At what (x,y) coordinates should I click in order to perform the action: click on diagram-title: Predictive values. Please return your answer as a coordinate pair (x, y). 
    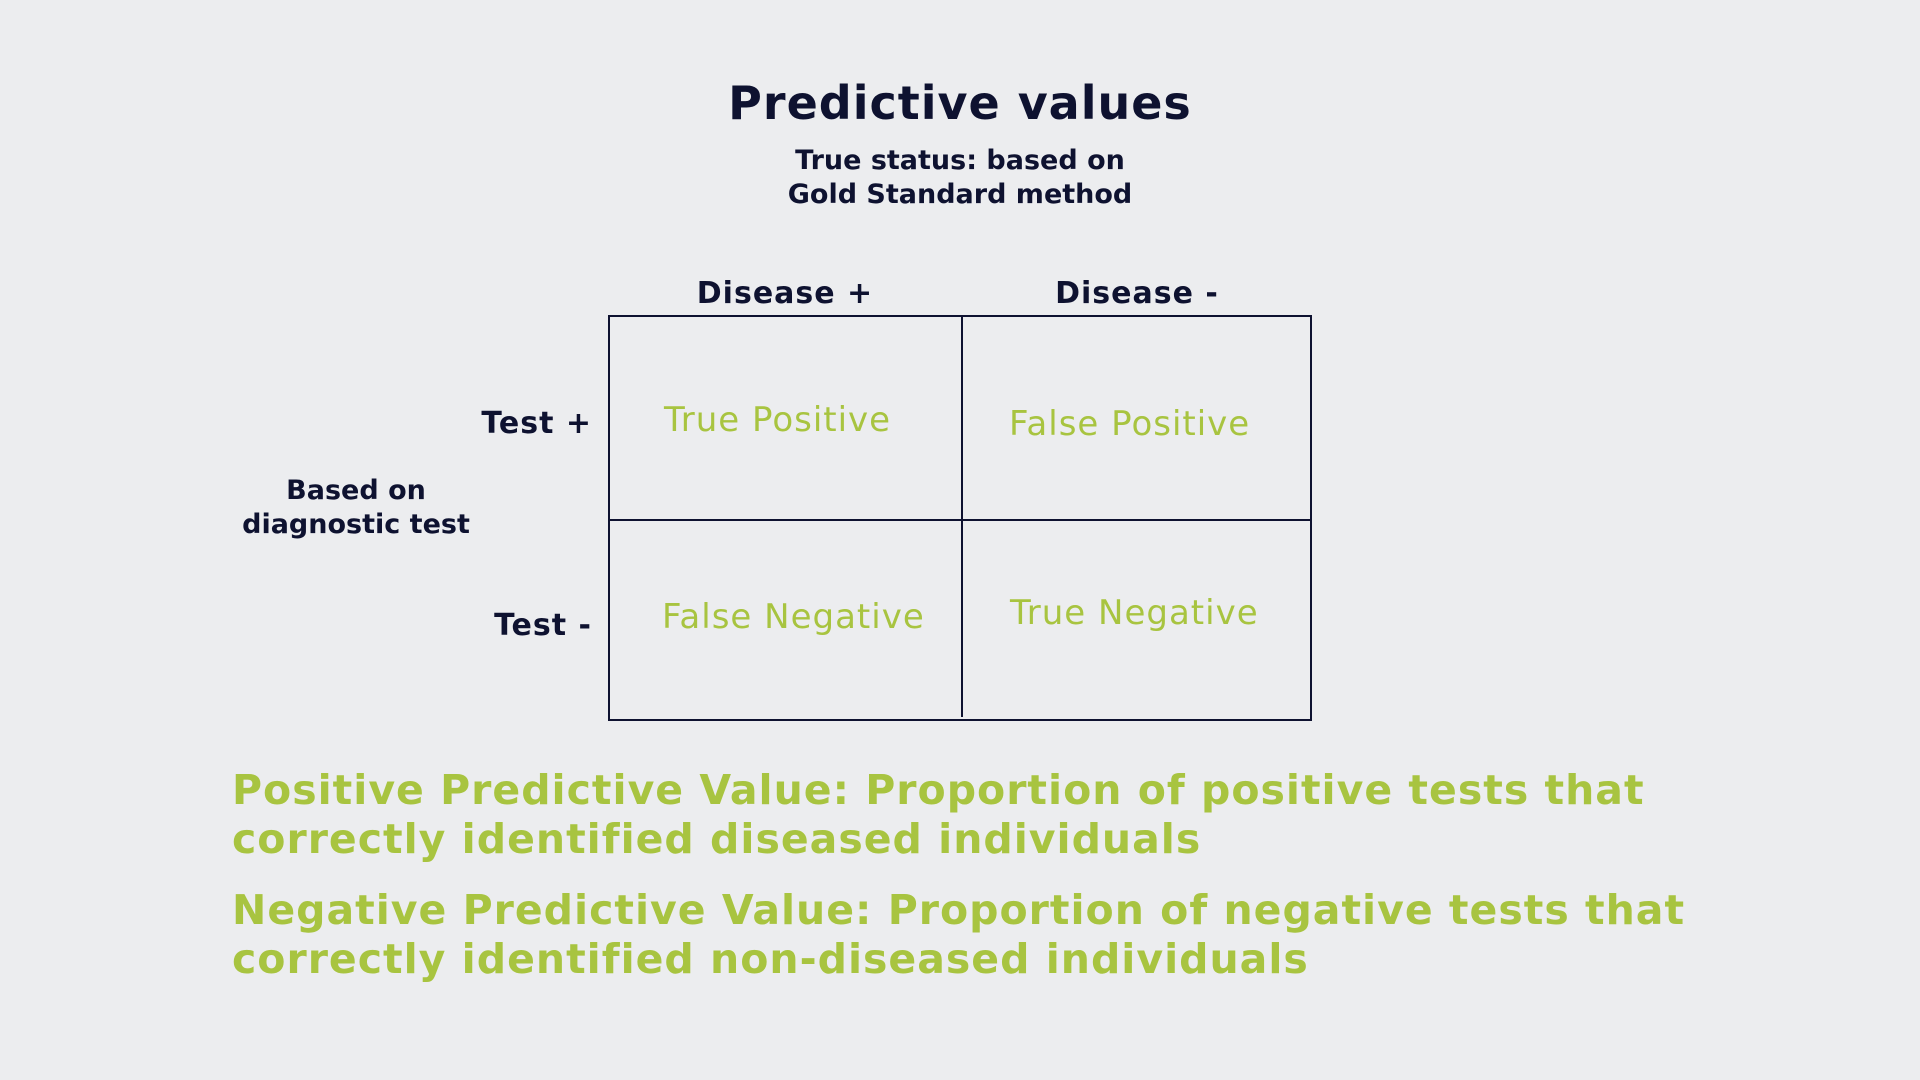
    Looking at the image, I should click on (960, 103).